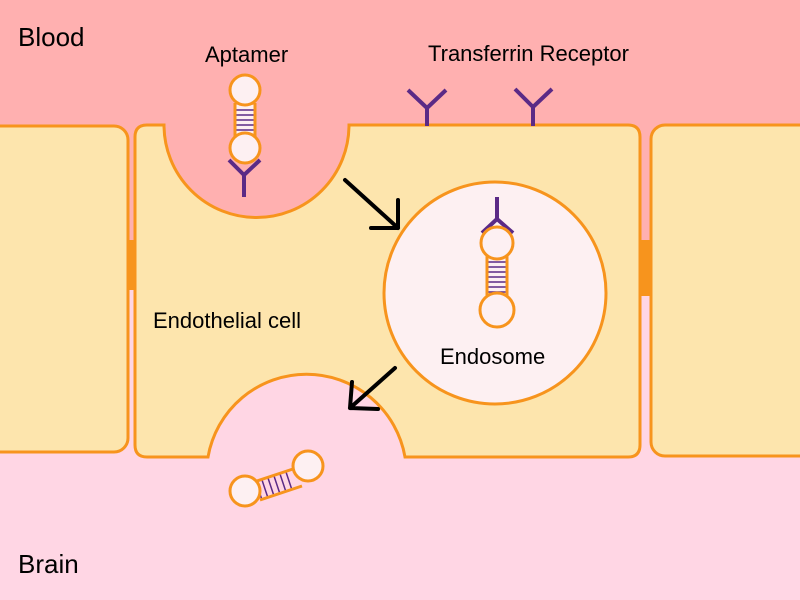 Image resolution: width=800 pixels, height=600 pixels. What do you see at coordinates (724, 290) in the screenshot?
I see `neighbor-cell-right` at bounding box center [724, 290].